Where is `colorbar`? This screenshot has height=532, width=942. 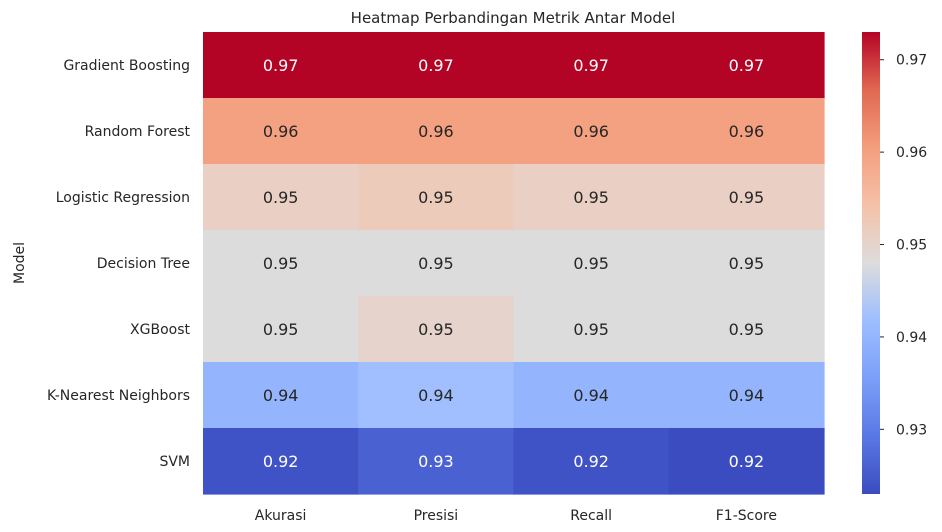
colorbar is located at coordinates (871, 263).